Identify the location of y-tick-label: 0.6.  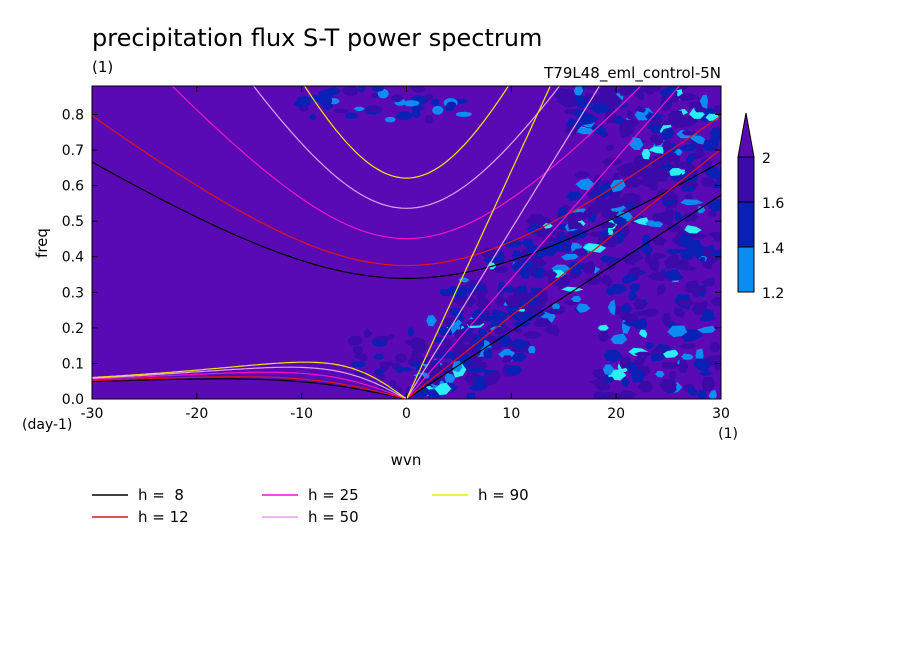
(73, 187).